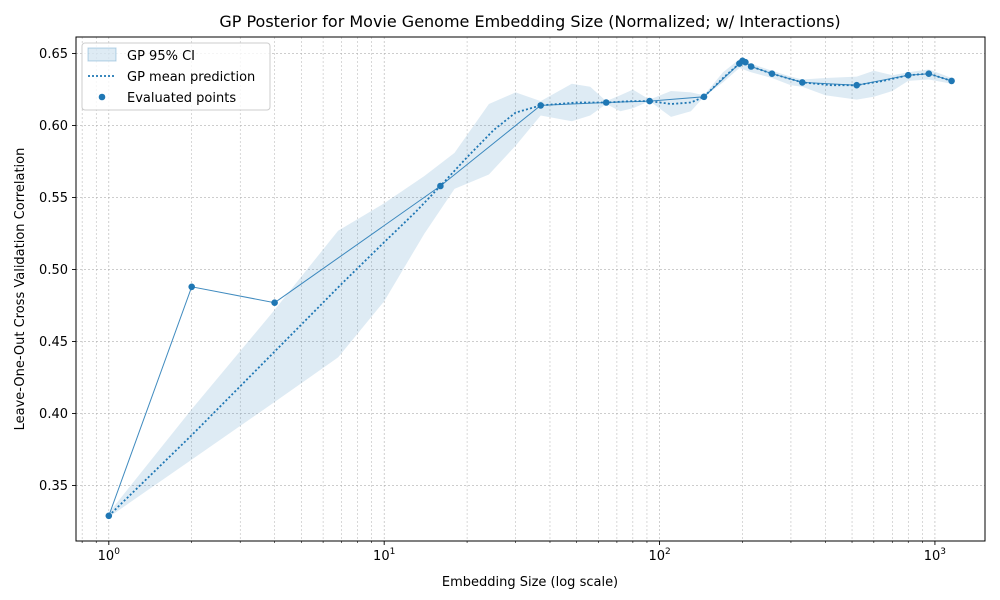 The width and height of the screenshot is (1000, 600). Describe the element at coordinates (102, 54) in the screenshot. I see `legend-ci-swatch` at that location.